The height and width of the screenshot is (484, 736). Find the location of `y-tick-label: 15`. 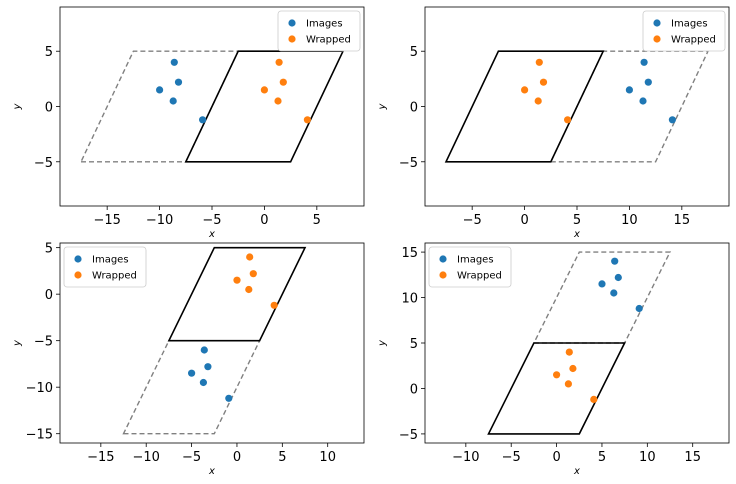

y-tick-label: 15 is located at coordinates (409, 253).